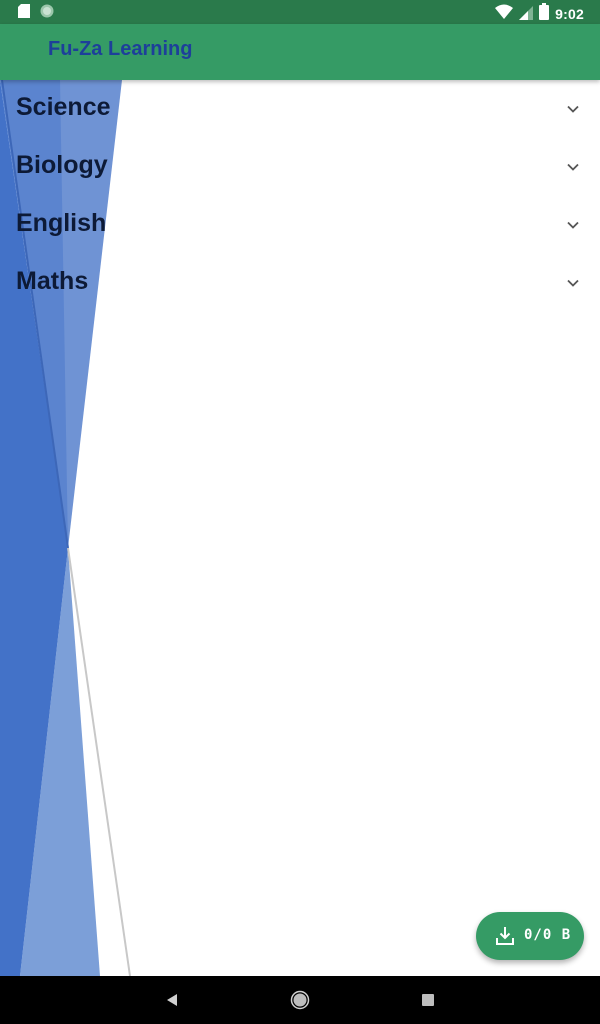  What do you see at coordinates (35, 314) in the screenshot?
I see `decor-line-blue` at bounding box center [35, 314].